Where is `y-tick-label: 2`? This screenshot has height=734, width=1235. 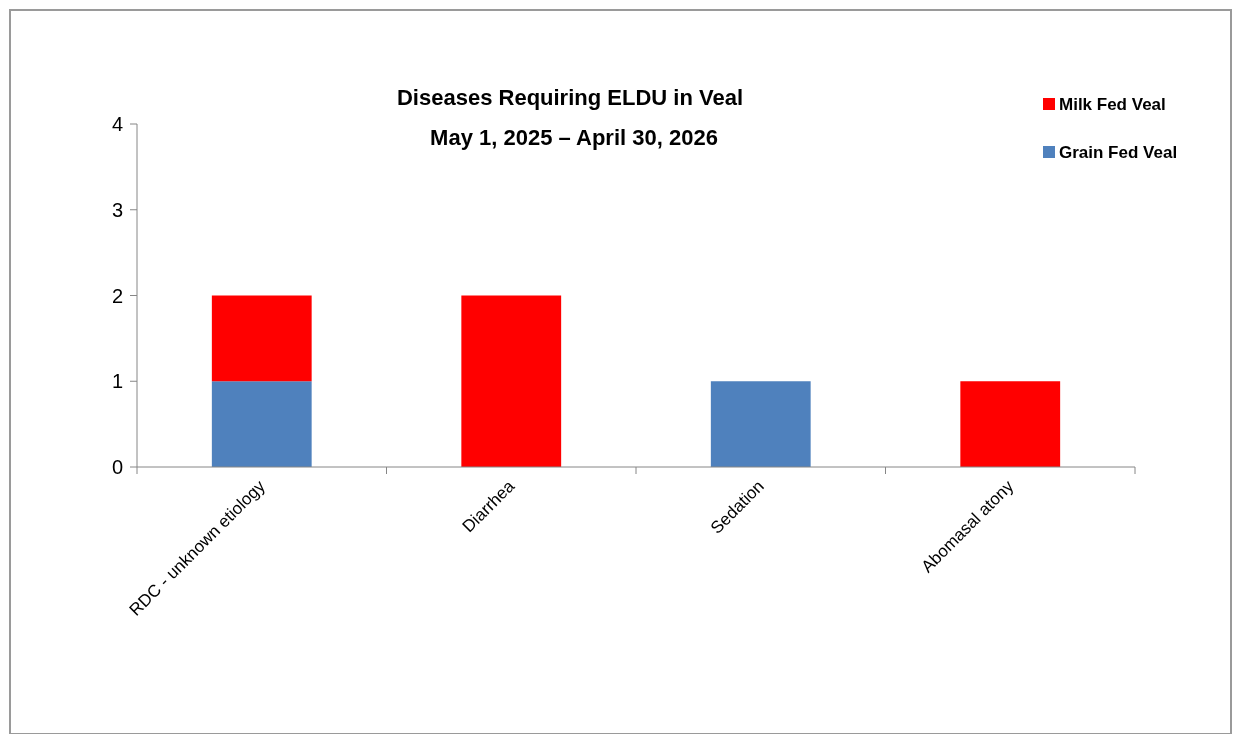 y-tick-label: 2 is located at coordinates (117, 295).